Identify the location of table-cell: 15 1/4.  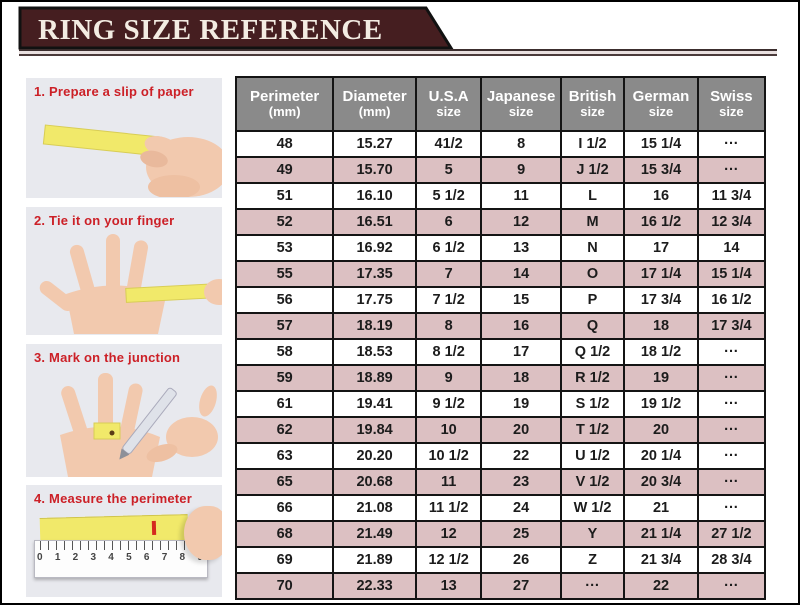
(731, 274).